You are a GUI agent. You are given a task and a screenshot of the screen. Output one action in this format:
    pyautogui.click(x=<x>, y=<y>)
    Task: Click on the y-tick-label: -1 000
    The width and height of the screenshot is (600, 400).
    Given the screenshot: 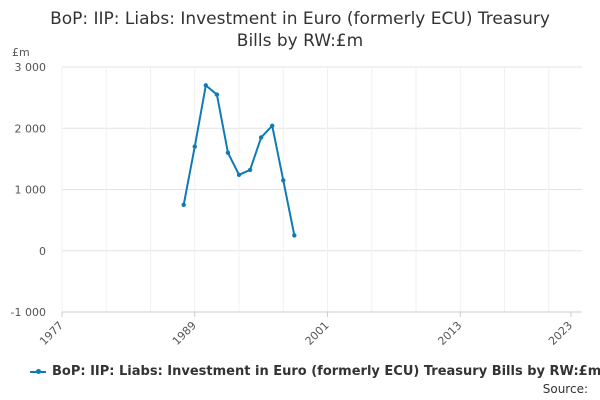 What is the action you would take?
    pyautogui.click(x=28, y=312)
    